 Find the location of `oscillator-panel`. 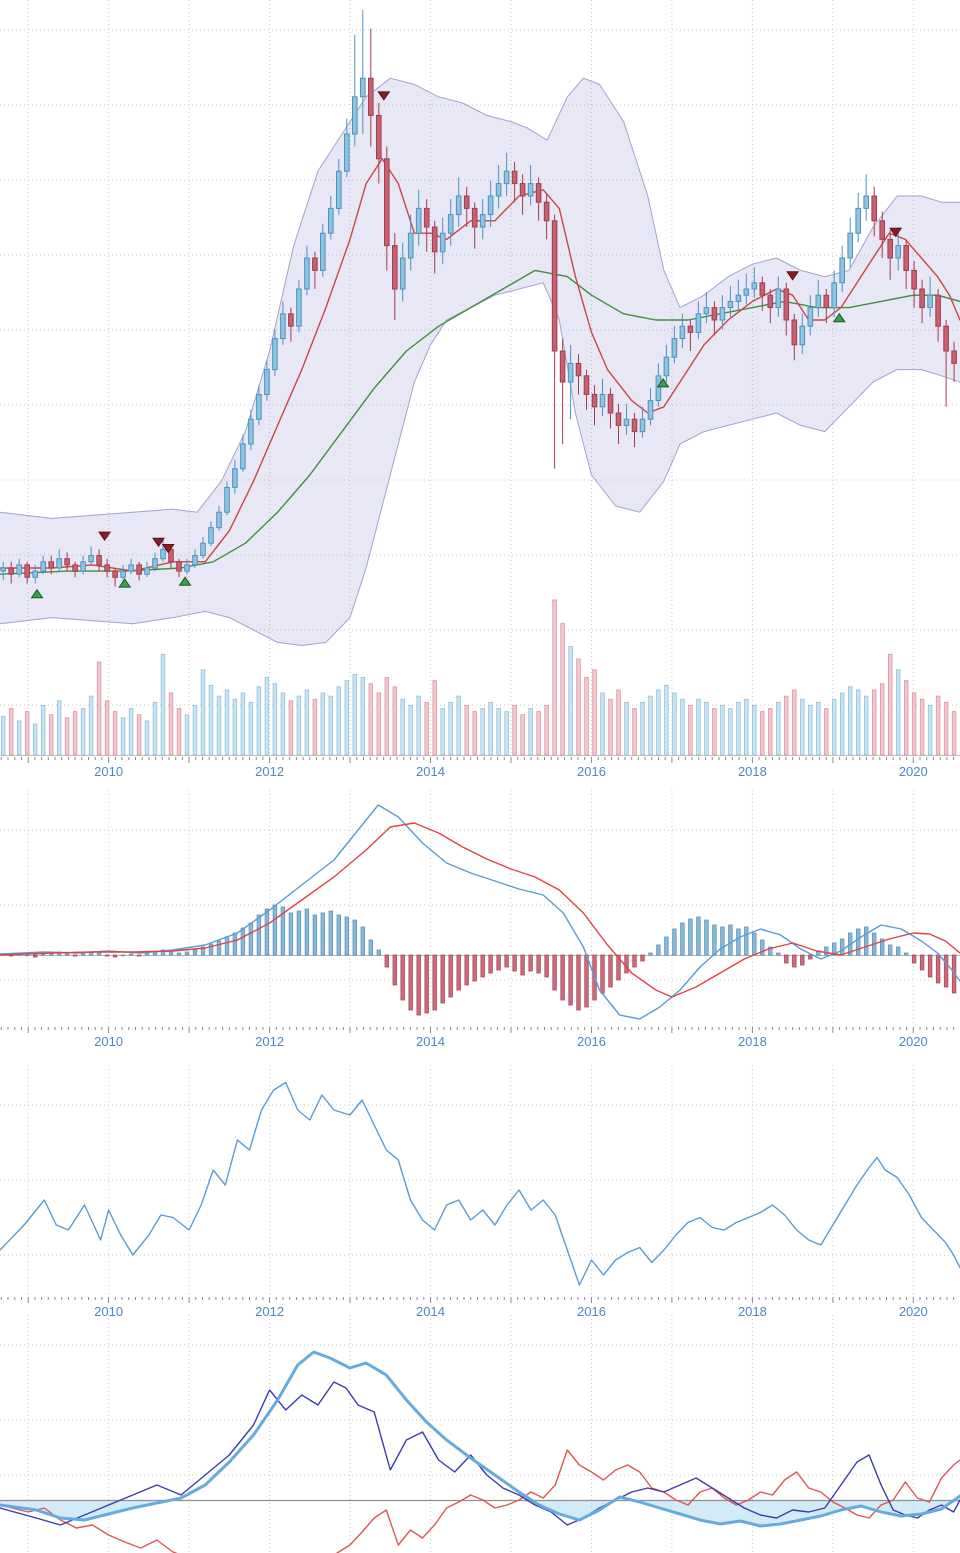

oscillator-panel is located at coordinates (480, 1183).